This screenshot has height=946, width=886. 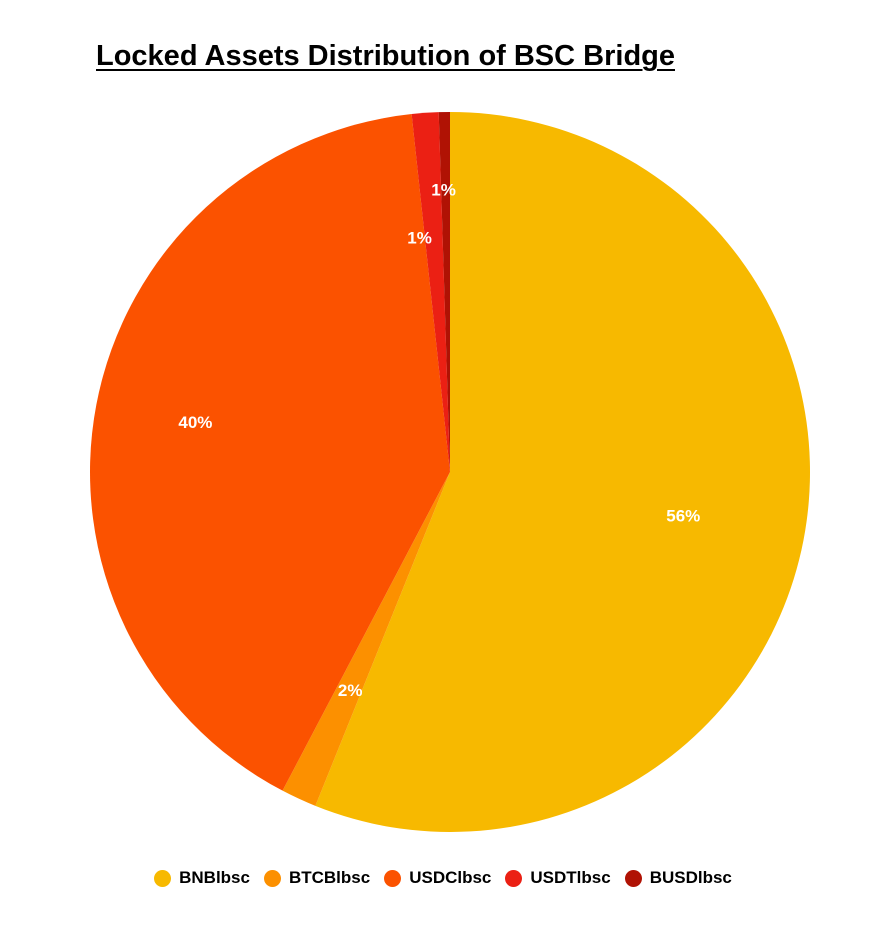 I want to click on slice-label-btcblbsc: 2%, so click(x=350, y=690).